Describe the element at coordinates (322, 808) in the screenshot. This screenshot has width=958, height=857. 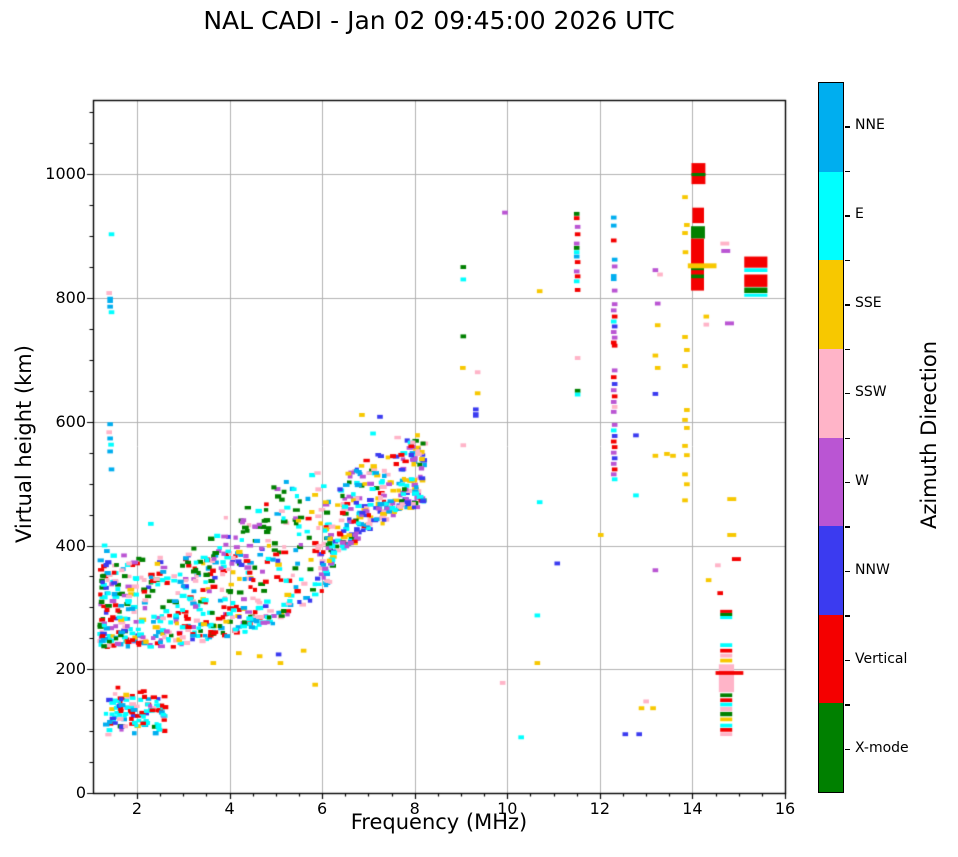
I see `x-tick-label: 6` at that location.